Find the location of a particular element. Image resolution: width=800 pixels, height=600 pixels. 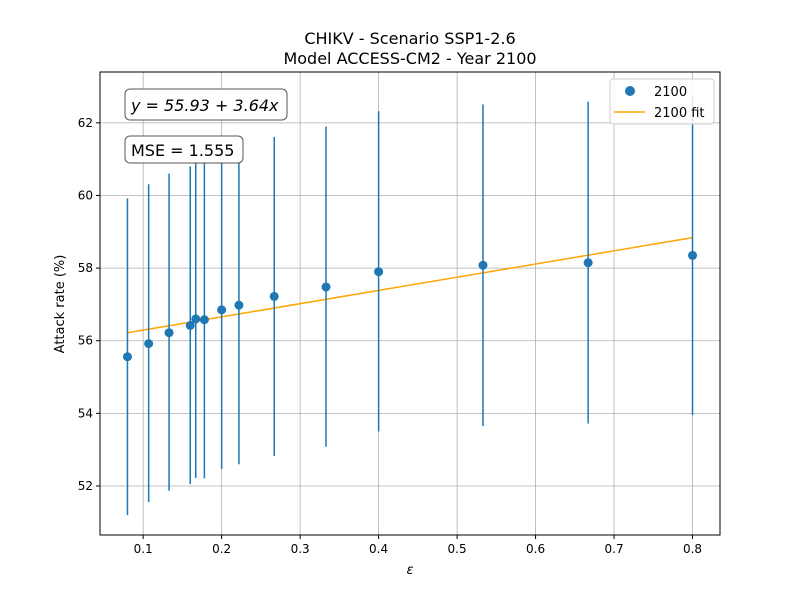

legend: 2100 2100 fit is located at coordinates (662, 101).